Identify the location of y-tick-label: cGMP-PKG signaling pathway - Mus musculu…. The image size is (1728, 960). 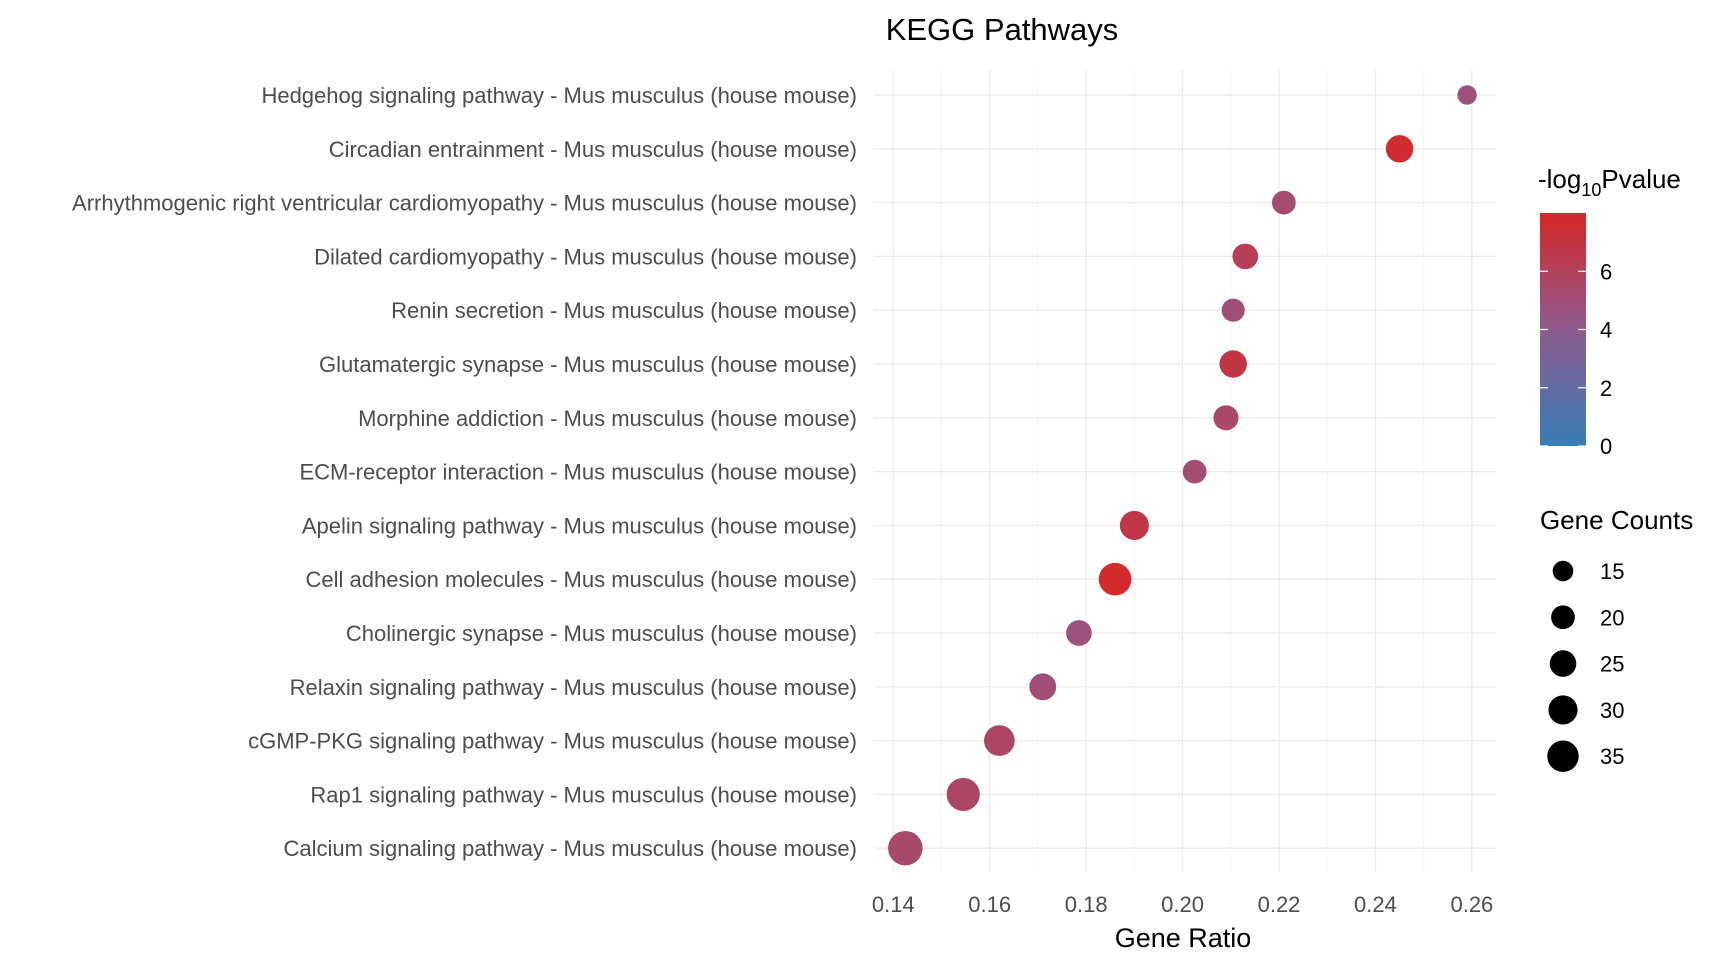
(552, 741).